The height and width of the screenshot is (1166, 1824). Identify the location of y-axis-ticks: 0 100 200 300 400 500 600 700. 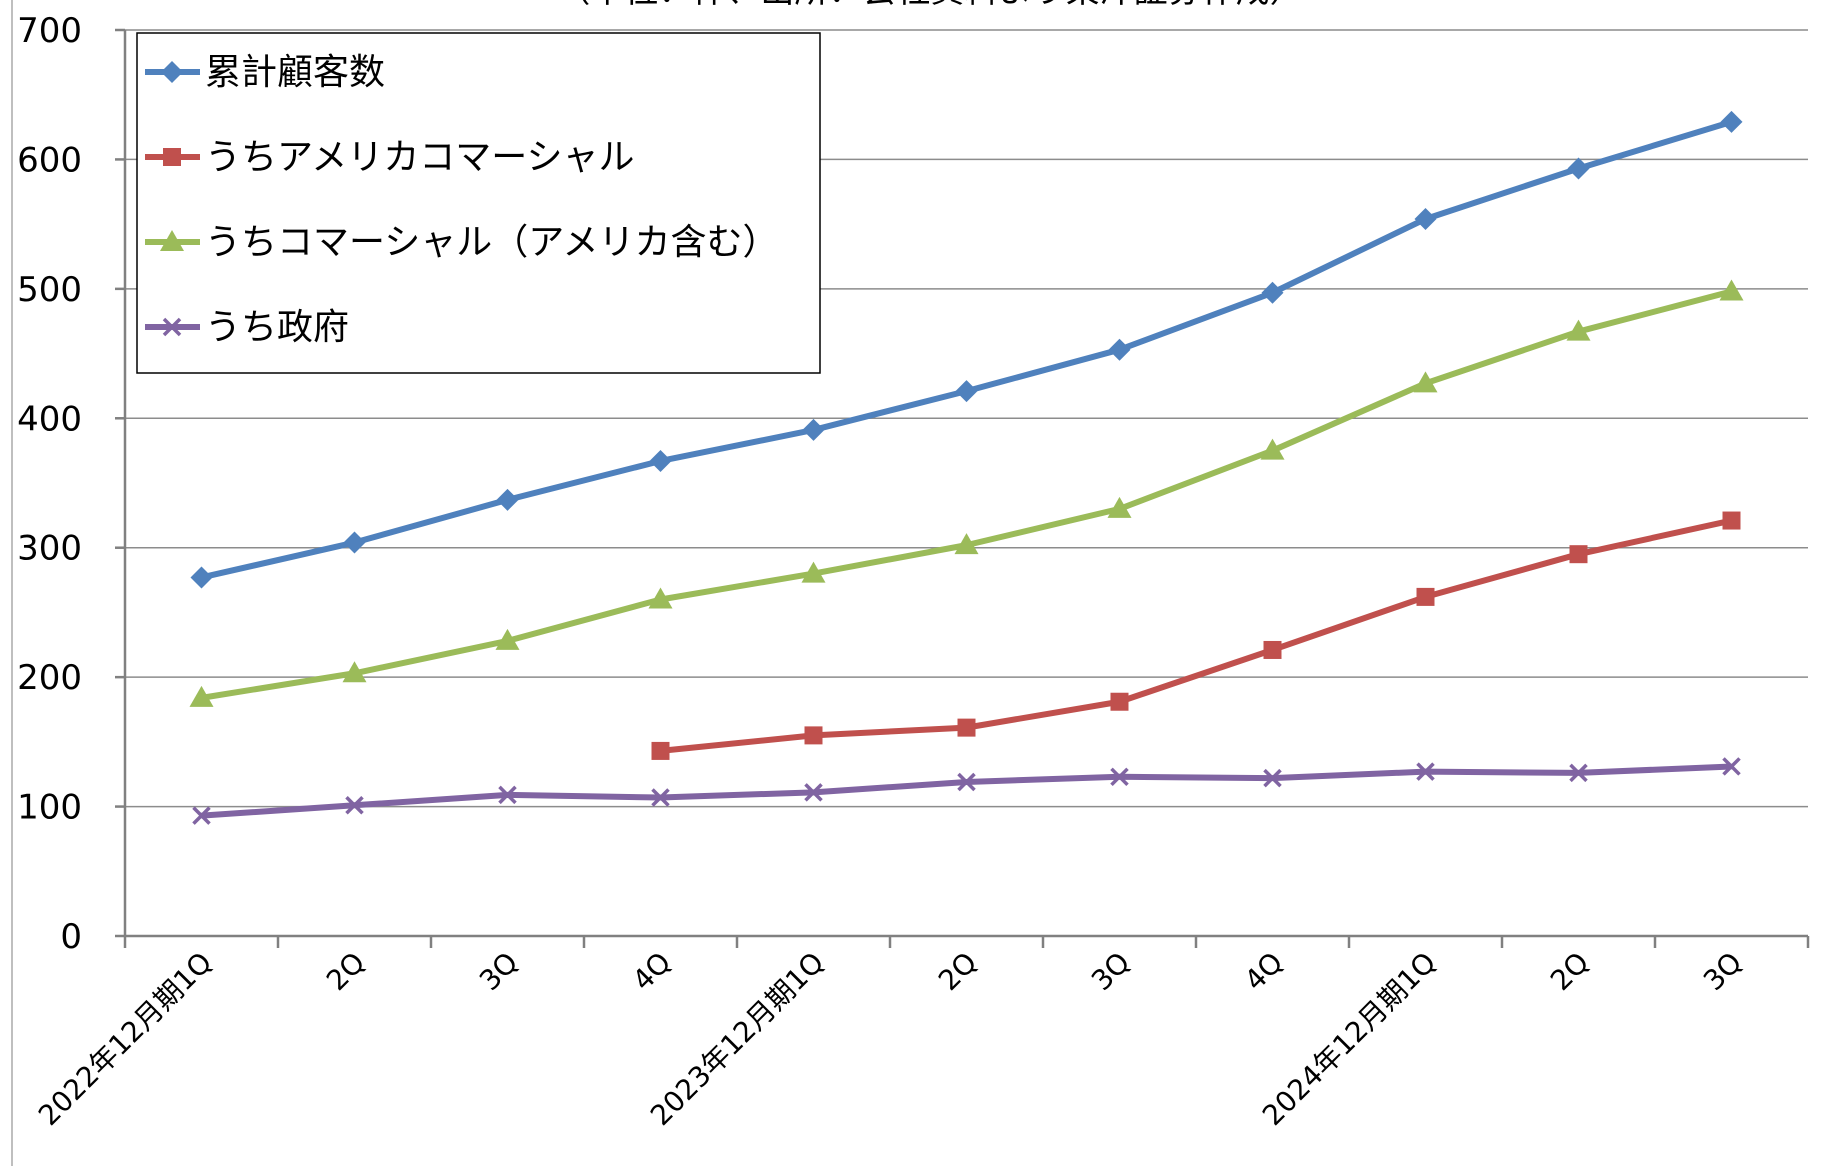
(71, 484).